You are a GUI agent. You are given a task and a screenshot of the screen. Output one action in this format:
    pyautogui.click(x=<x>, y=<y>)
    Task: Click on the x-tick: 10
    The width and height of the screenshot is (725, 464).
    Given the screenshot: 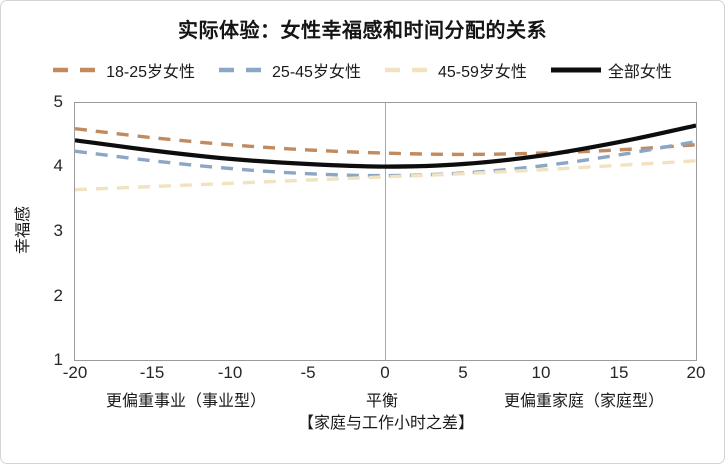 What is the action you would take?
    pyautogui.click(x=541, y=372)
    